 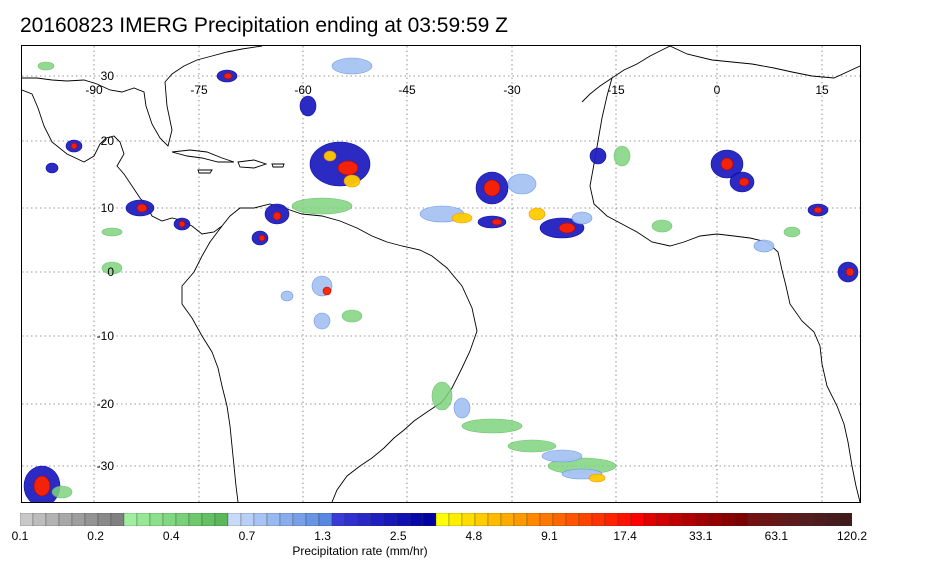 What do you see at coordinates (108, 76) in the screenshot?
I see `latitude-label: 30` at bounding box center [108, 76].